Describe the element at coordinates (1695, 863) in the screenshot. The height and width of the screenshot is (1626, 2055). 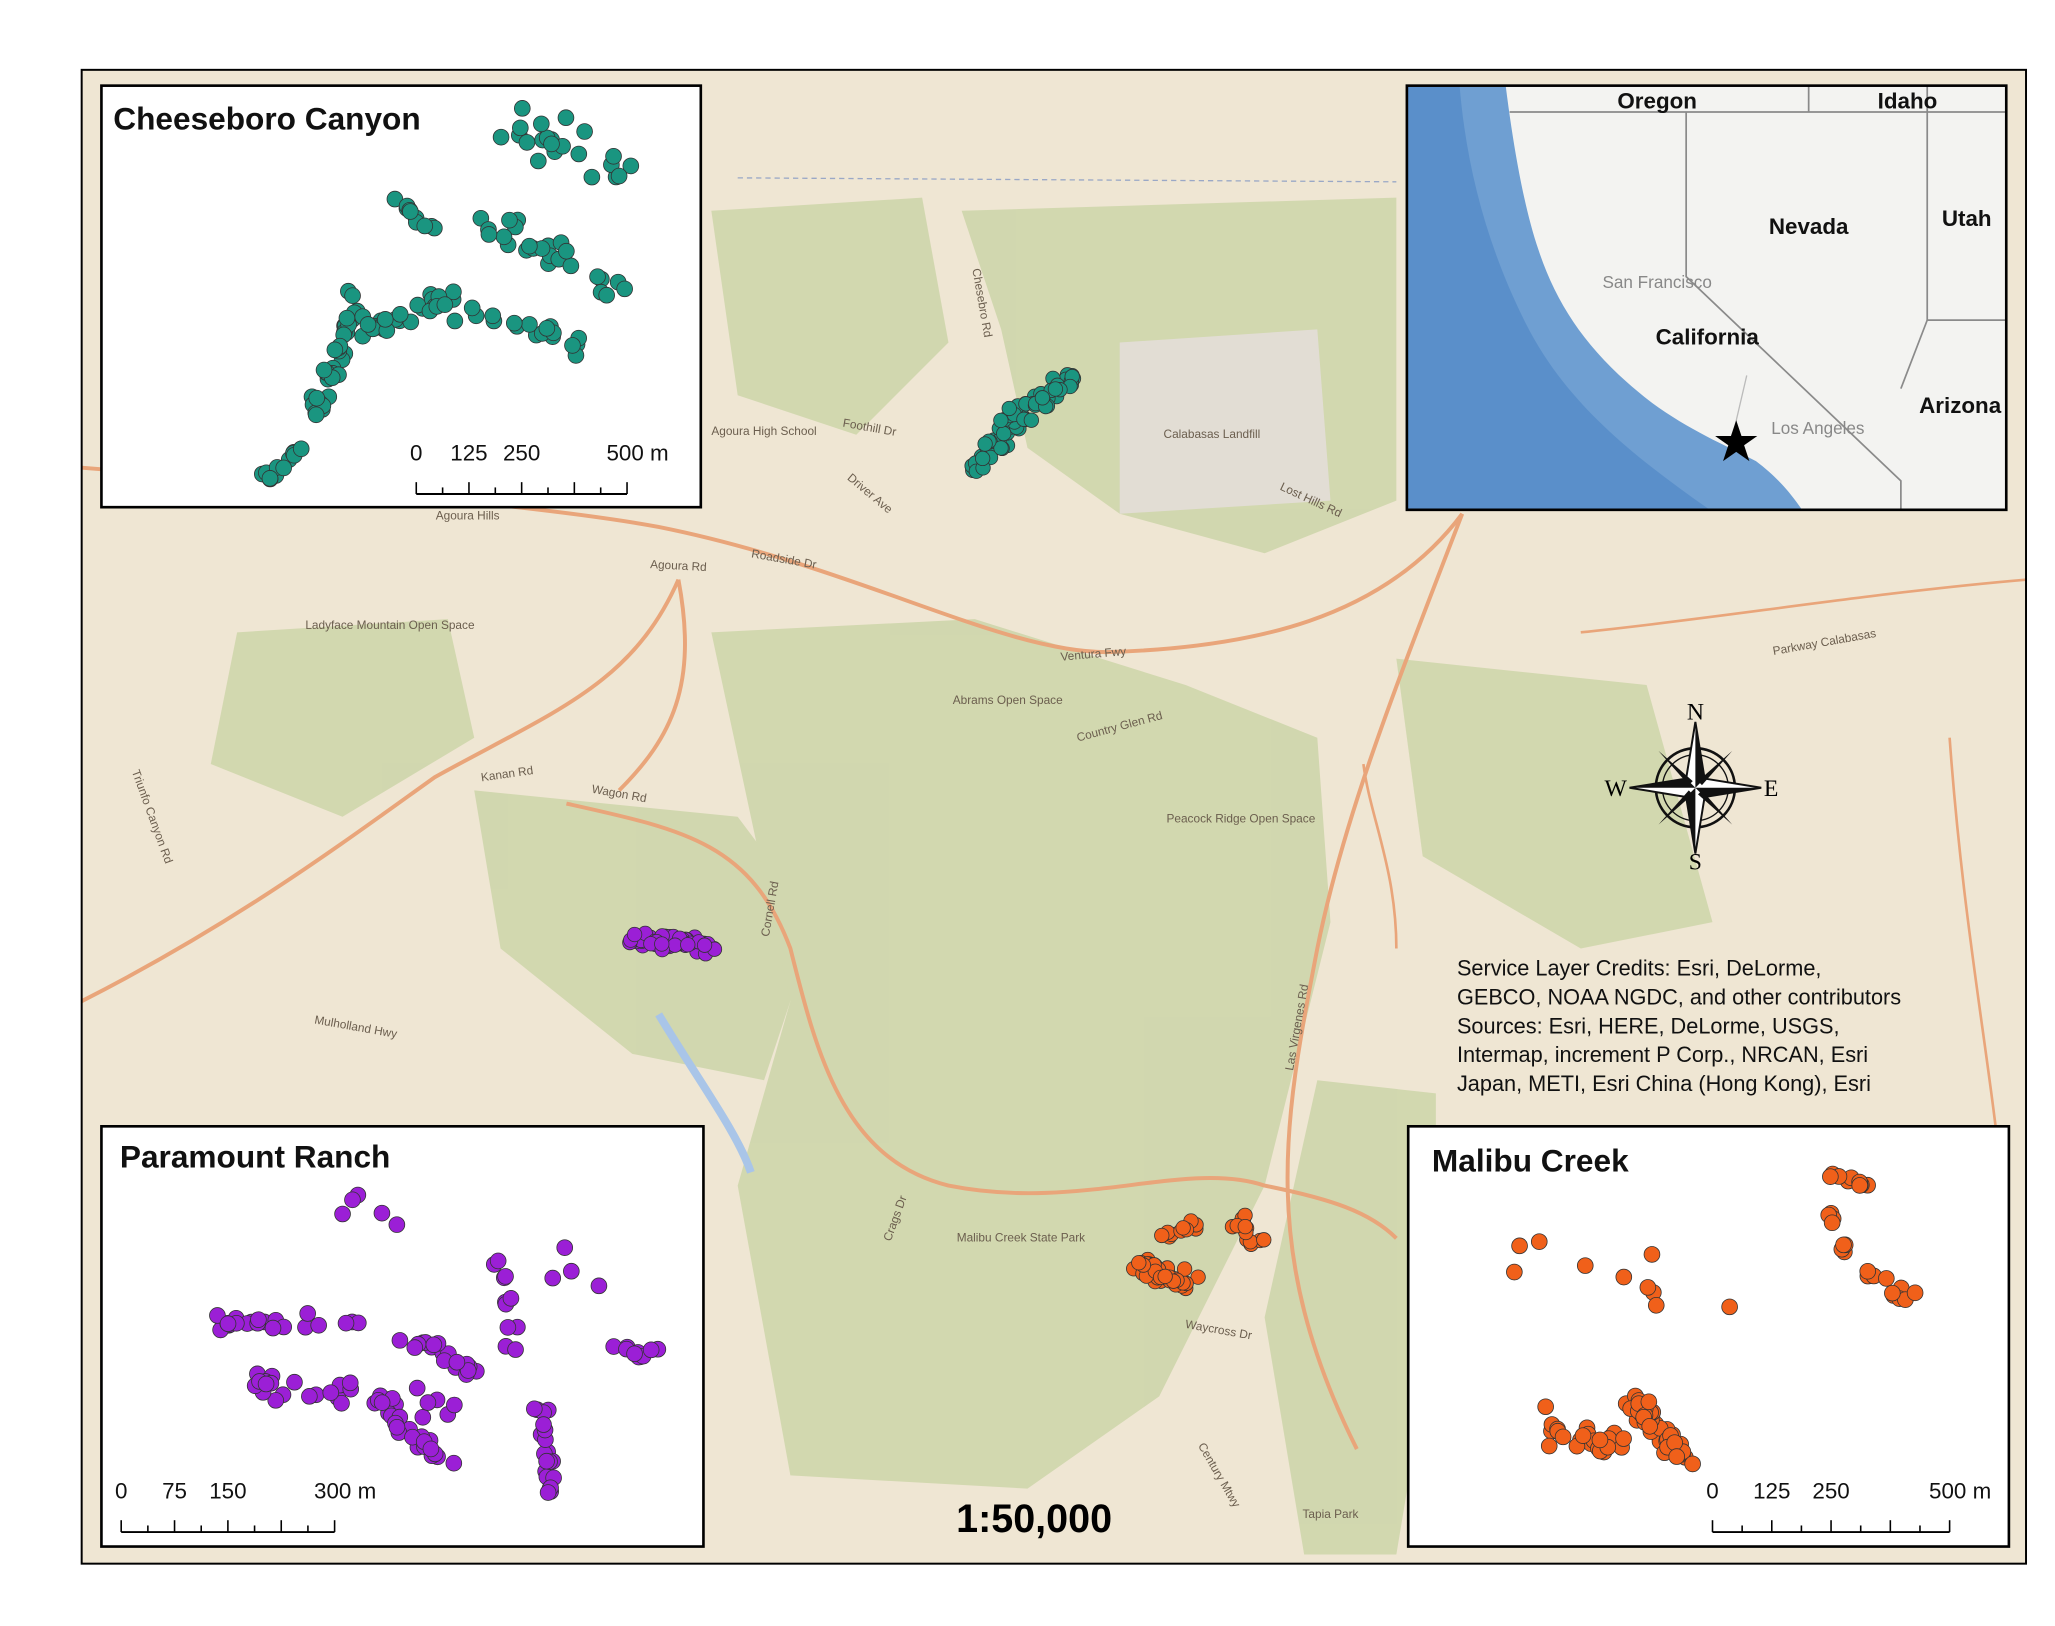
I see `compass-s: S` at that location.